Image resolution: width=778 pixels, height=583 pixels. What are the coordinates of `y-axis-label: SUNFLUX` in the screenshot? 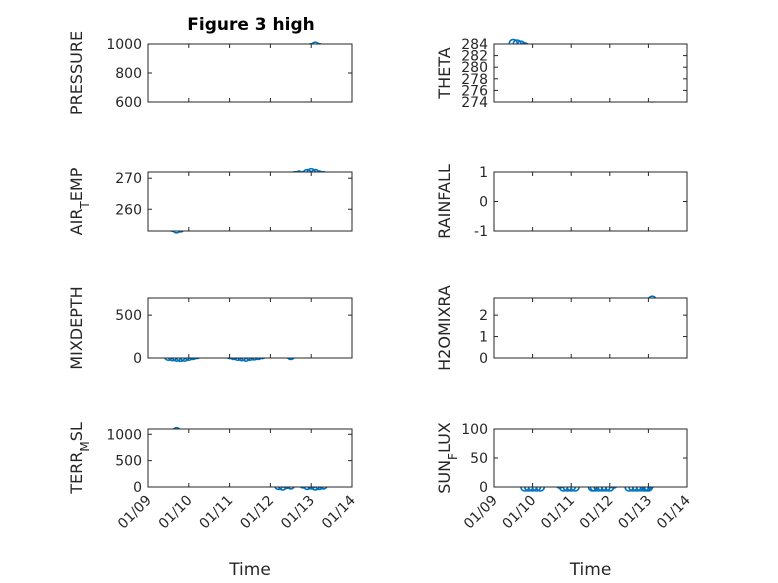 It's located at (447, 458).